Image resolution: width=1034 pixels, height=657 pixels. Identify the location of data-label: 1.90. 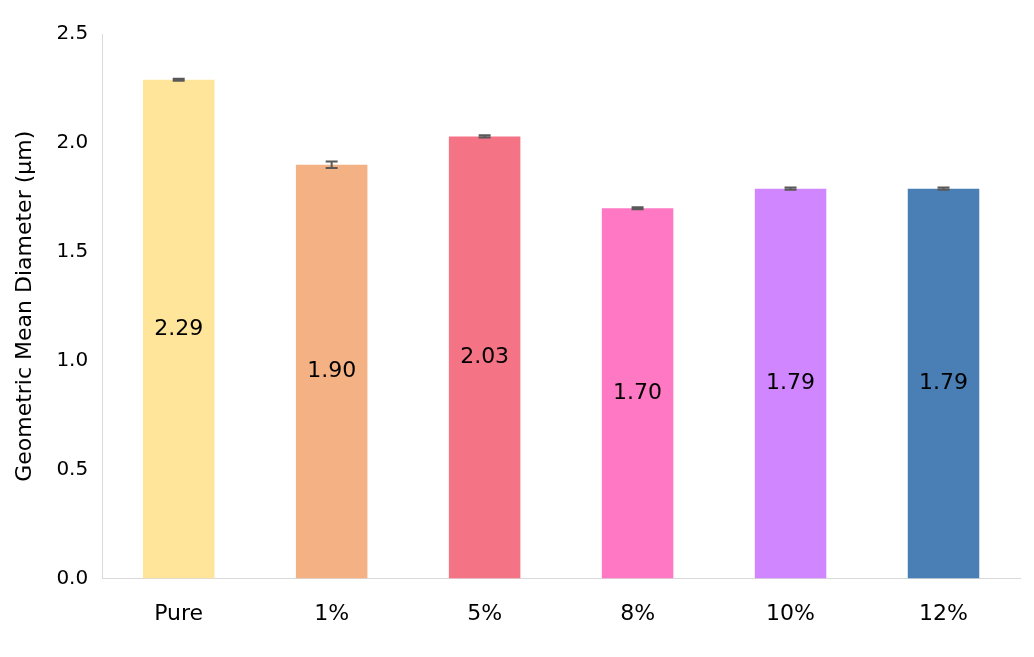
(332, 370).